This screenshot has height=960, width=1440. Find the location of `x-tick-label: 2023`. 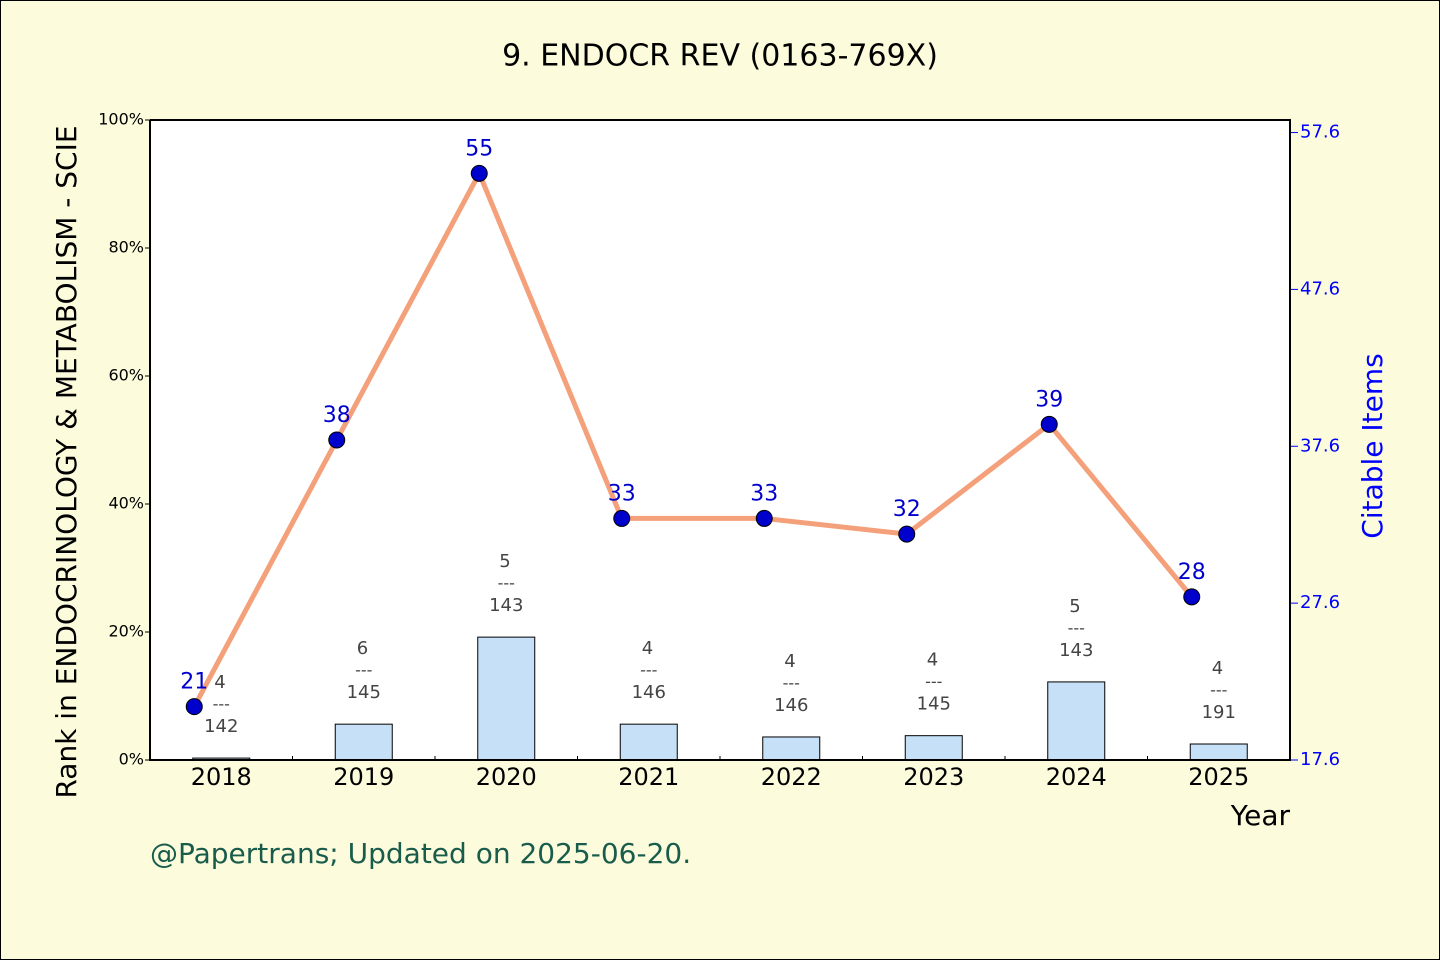

x-tick-label: 2023 is located at coordinates (933, 777).